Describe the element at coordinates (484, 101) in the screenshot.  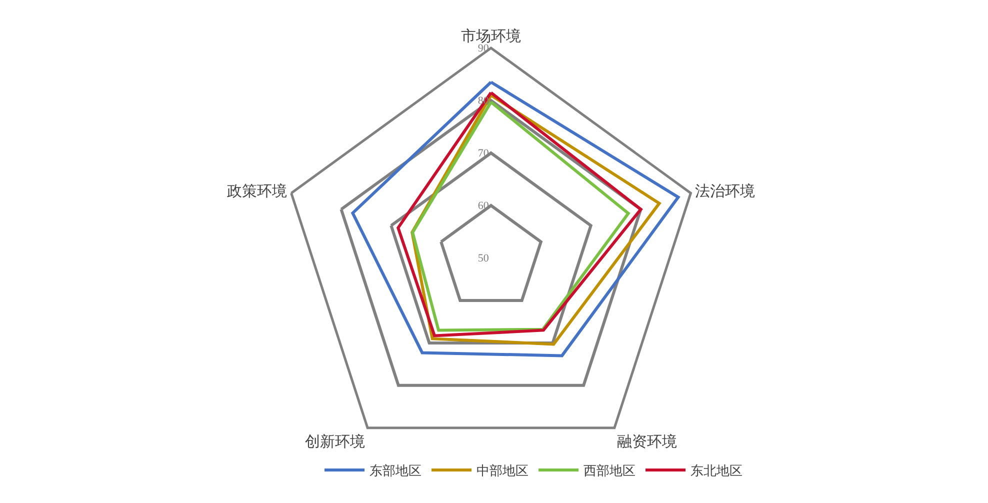
I see `y-tick-label: 80` at that location.